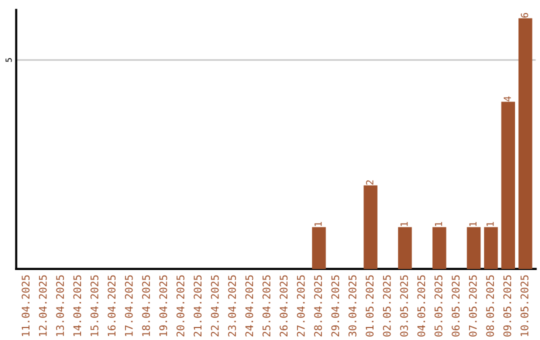 The width and height of the screenshot is (540, 340). Describe the element at coordinates (507, 306) in the screenshot. I see `x-tick-label: 09.05.2025` at that location.